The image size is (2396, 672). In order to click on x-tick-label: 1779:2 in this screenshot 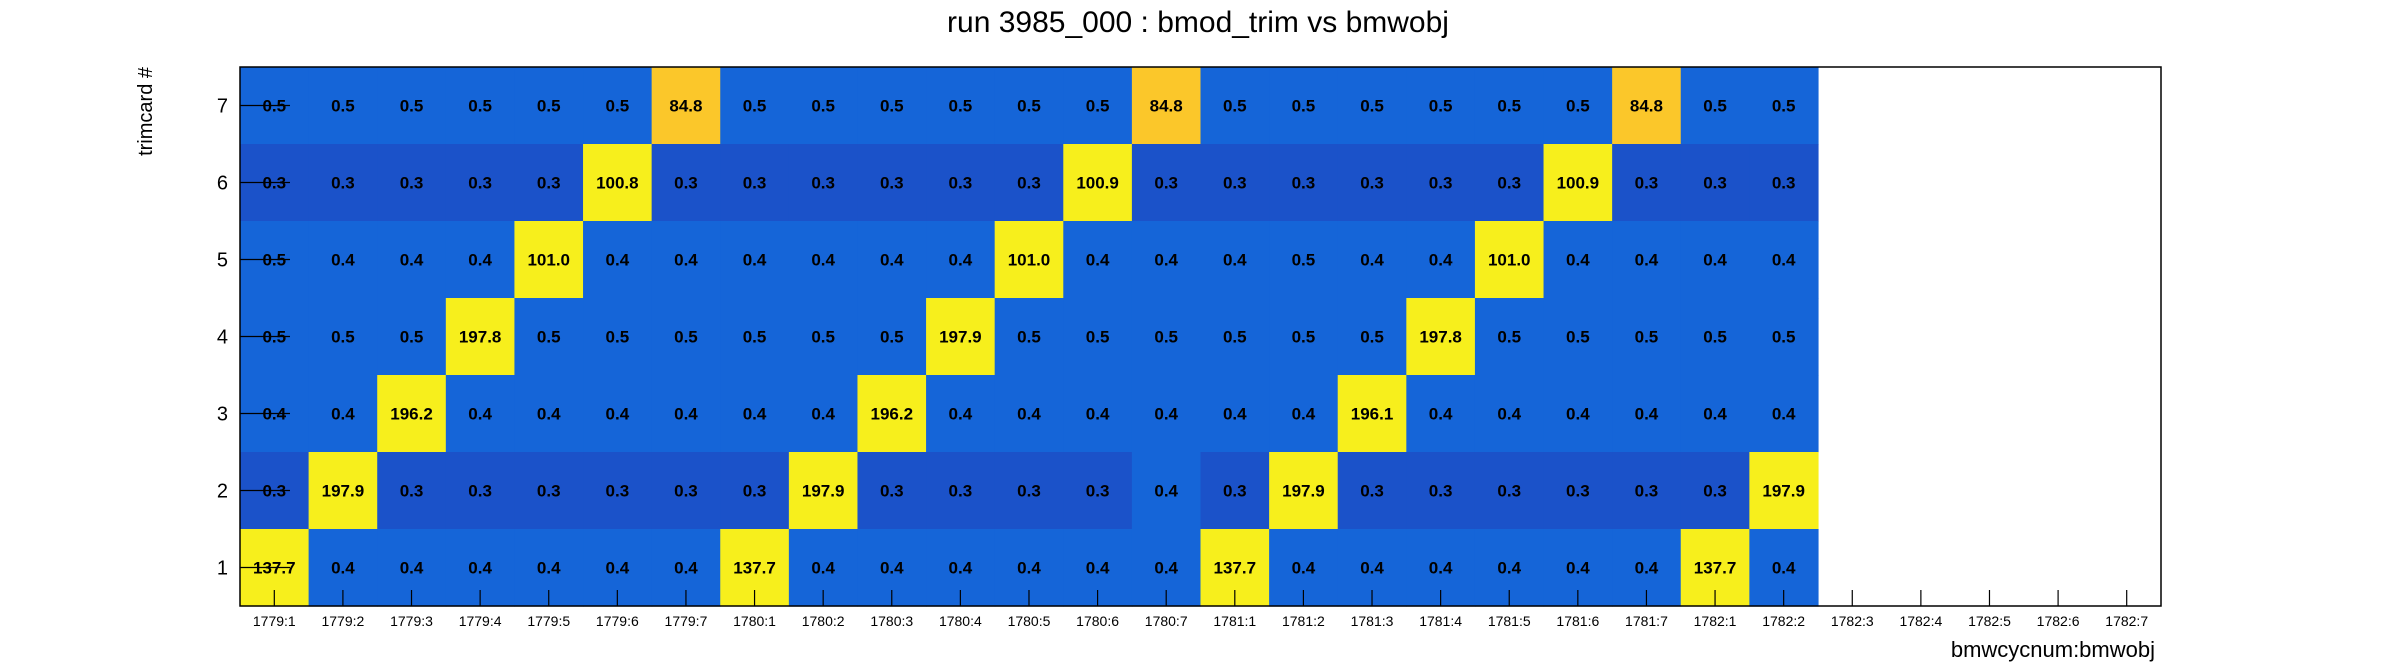, I will do `click(342, 621)`.